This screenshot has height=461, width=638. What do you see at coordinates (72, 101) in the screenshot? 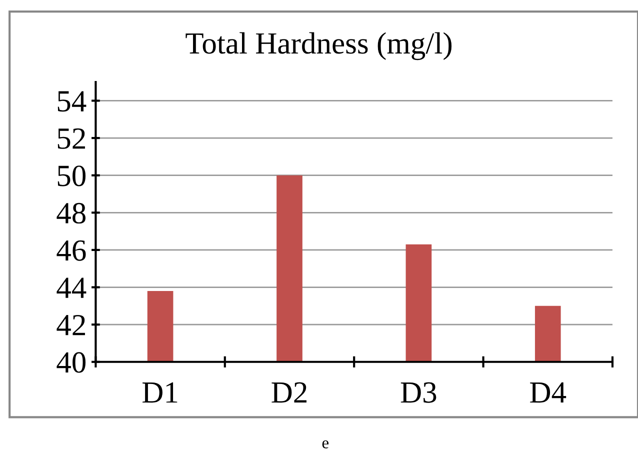
I see `y-tick-label: 54` at bounding box center [72, 101].